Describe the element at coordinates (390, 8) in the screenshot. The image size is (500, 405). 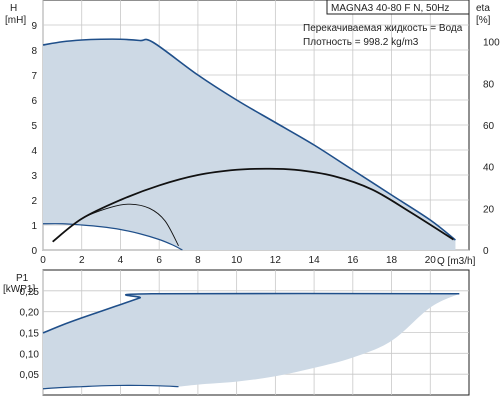
I see `chart-title: MAGNA3 40-80 F N, 50Hz` at that location.